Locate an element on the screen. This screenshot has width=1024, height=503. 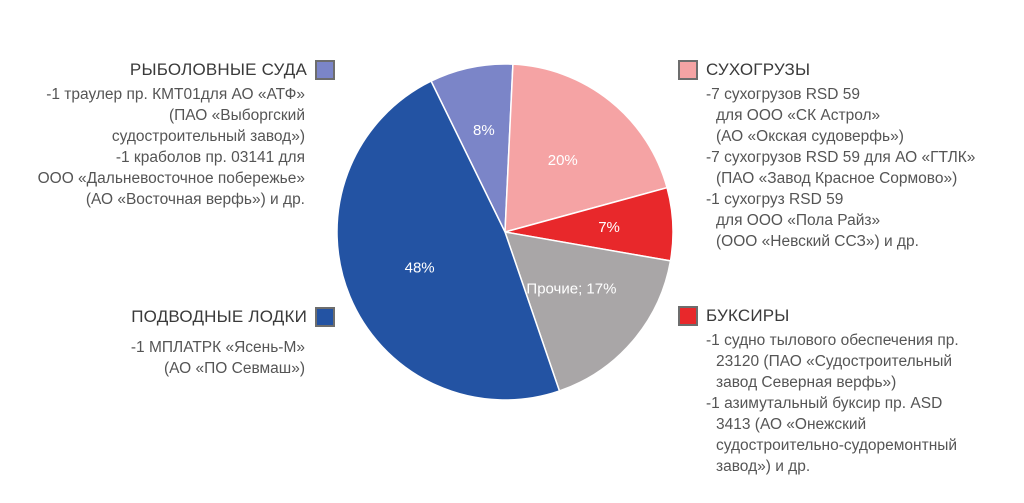
legend-submarines-swatch is located at coordinates (325, 317).